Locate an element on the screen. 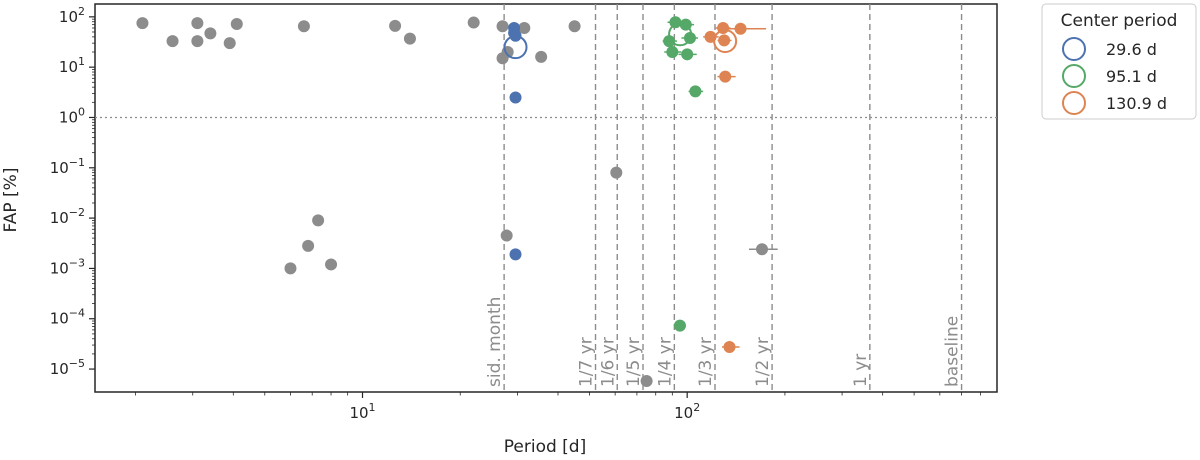 The width and height of the screenshot is (1200, 460). x-tick-label: 10¹ is located at coordinates (362, 411).